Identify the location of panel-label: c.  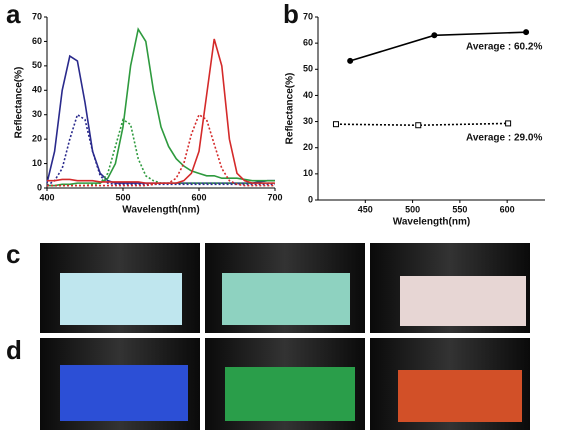
(13, 254).